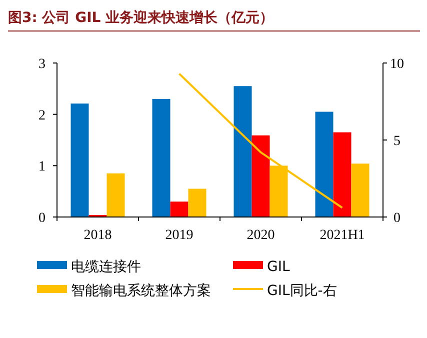 Image resolution: width=427 pixels, height=338 pixels. Describe the element at coordinates (397, 141) in the screenshot. I see `y2-tick-label: 5` at that location.